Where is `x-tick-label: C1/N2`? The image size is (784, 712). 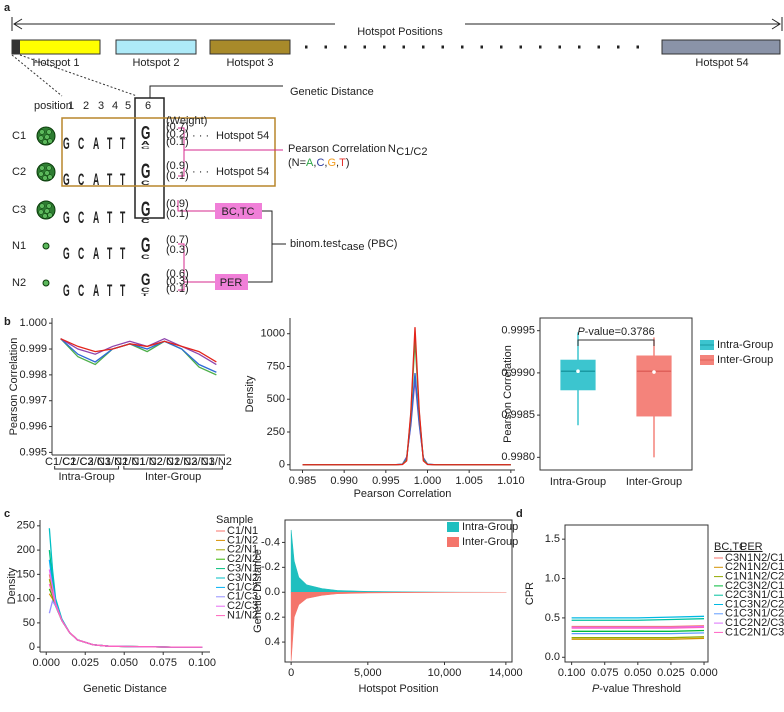 x-tick-label: C1/N2 is located at coordinates (147, 462).